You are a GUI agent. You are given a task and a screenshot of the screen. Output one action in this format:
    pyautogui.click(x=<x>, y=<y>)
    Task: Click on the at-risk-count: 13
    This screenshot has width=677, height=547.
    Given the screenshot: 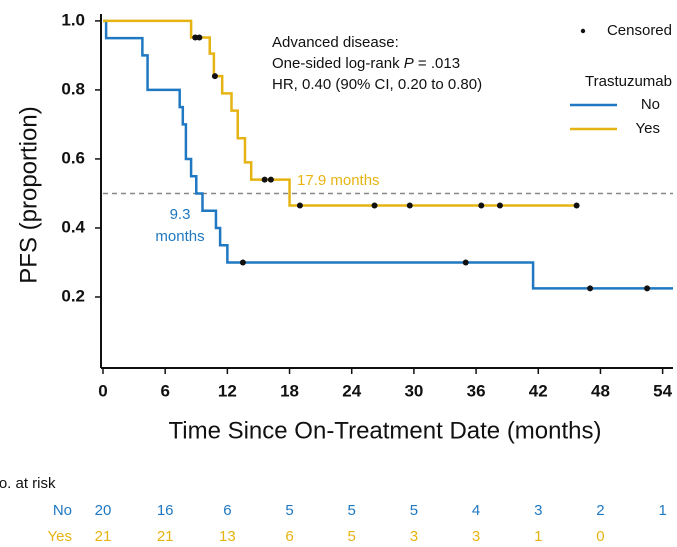 What is the action you would take?
    pyautogui.click(x=227, y=536)
    